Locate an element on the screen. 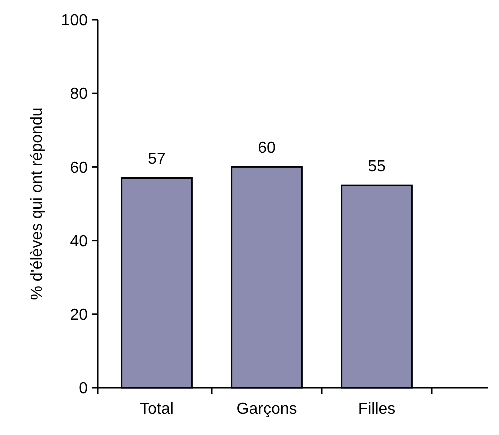  y-tick-label: 20 is located at coordinates (79, 315).